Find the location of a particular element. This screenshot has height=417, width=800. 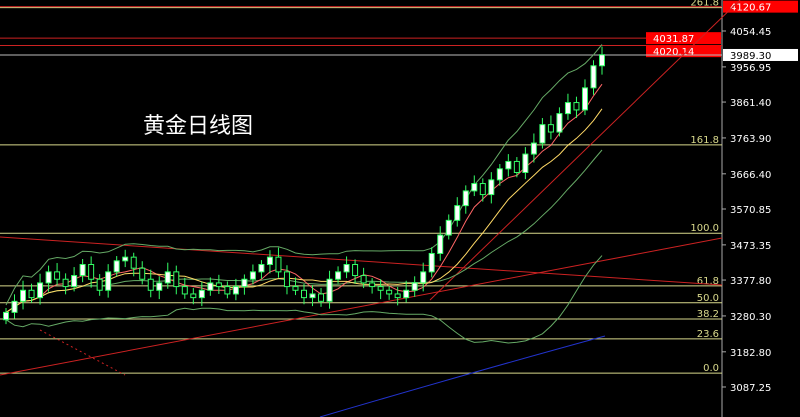

y-tick-label: 3377.80 is located at coordinates (750, 281).